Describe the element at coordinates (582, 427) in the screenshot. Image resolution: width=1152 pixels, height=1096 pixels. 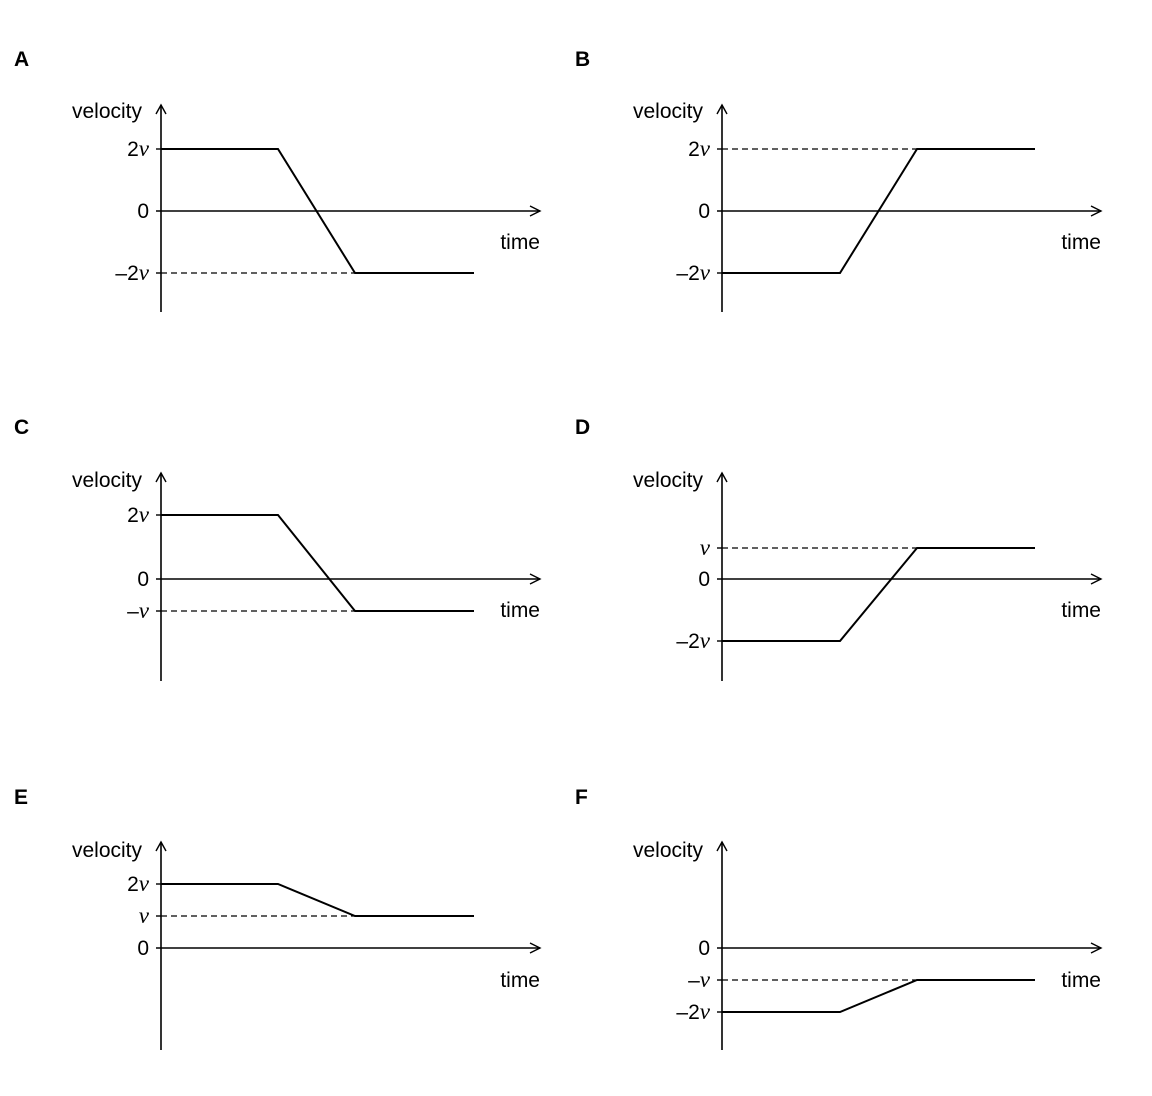
I see `panel-letter: D` at that location.